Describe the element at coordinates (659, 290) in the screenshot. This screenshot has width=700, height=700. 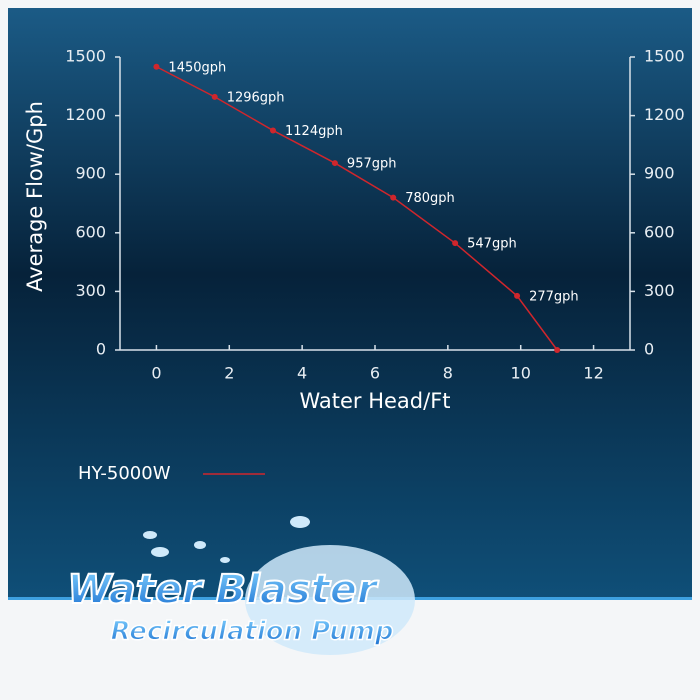
I see `y2-tick-label: 300` at that location.